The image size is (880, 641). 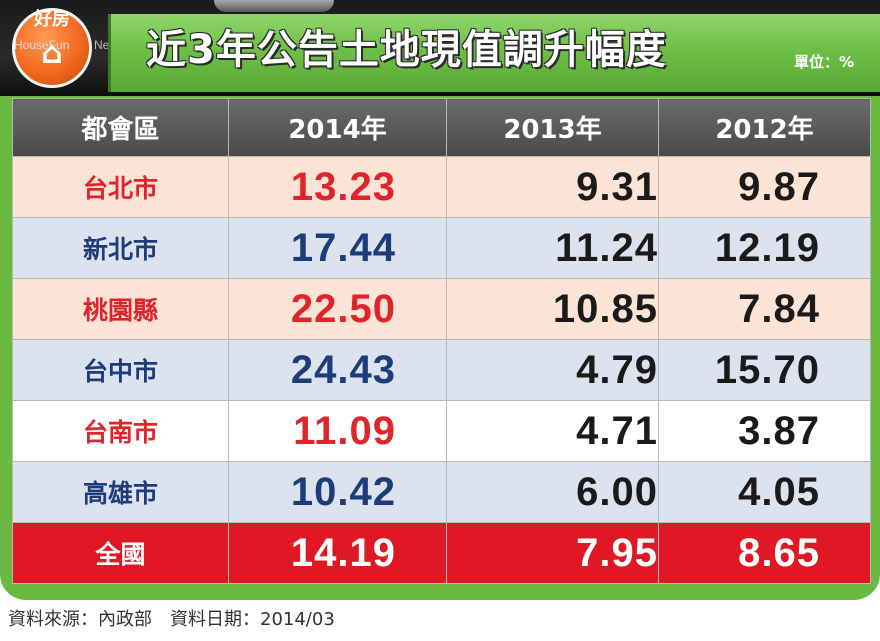 I want to click on logo-zh-text: 好房, so click(x=52, y=19).